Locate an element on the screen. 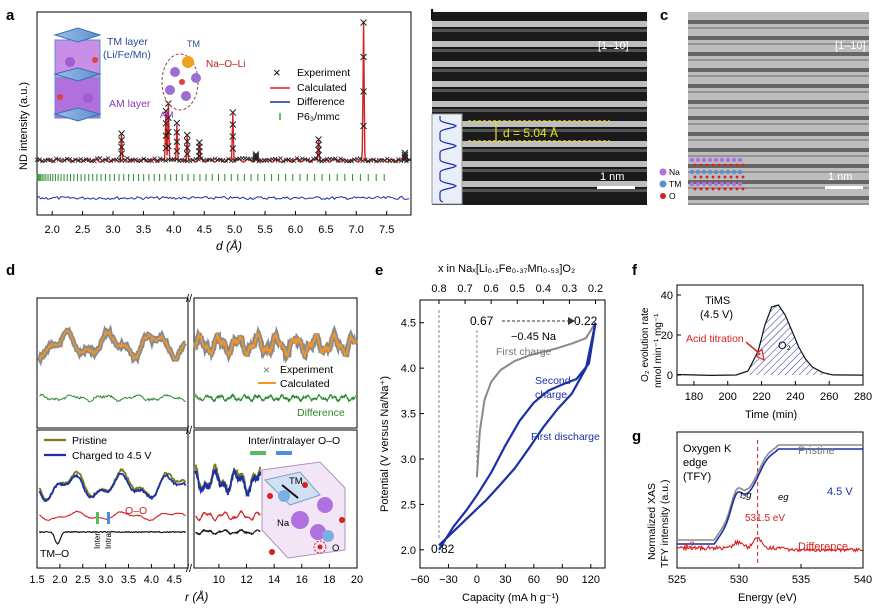 Image resolution: width=879 pixels, height=613 pixels. crystal-structure-inset: TM layer (Li/Fe/Mn) AM layer is located at coordinates (102, 74).